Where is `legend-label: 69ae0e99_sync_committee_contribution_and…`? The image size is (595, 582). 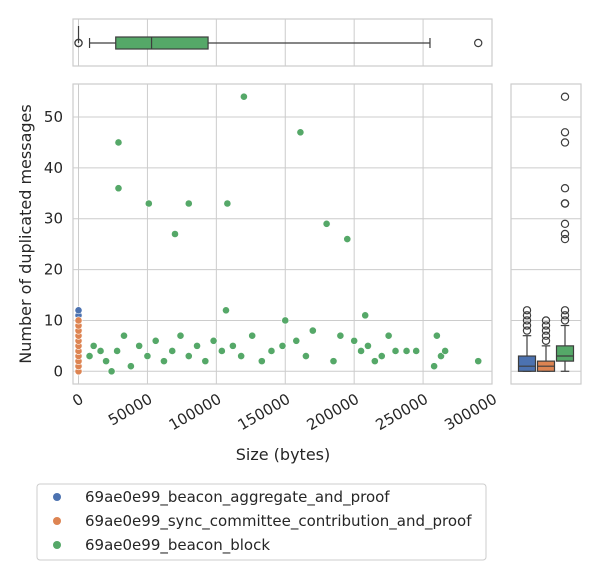
legend-label: 69ae0e99_sync_committee_contribution_and… is located at coordinates (278, 521).